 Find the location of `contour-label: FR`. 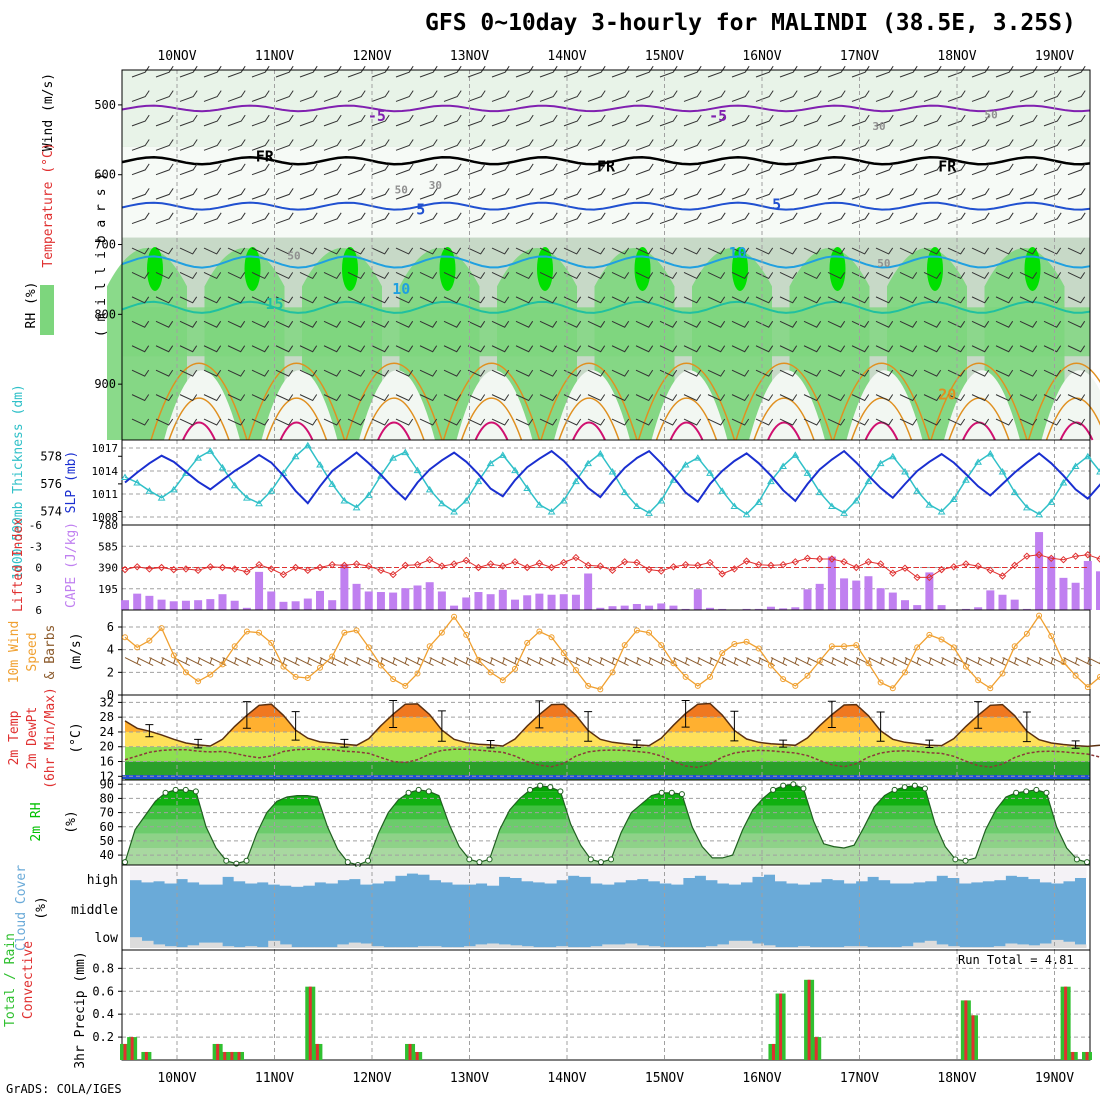

contour-label: FR is located at coordinates (265, 157).